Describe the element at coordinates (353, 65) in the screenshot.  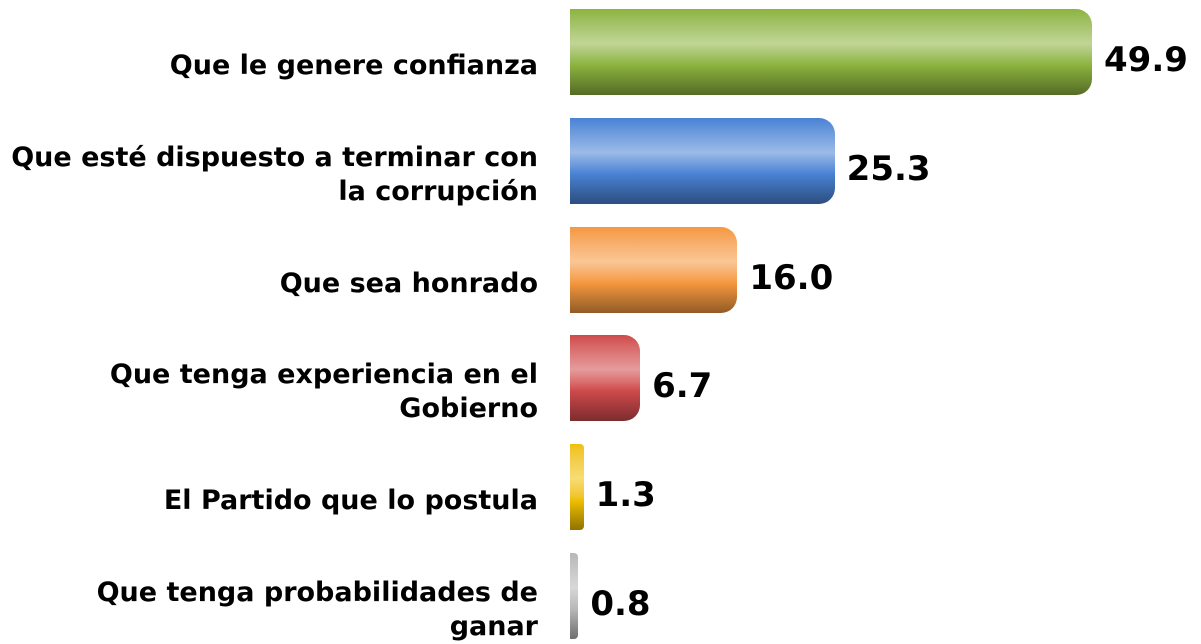
I see `category-label: Que le genere confianza` at that location.